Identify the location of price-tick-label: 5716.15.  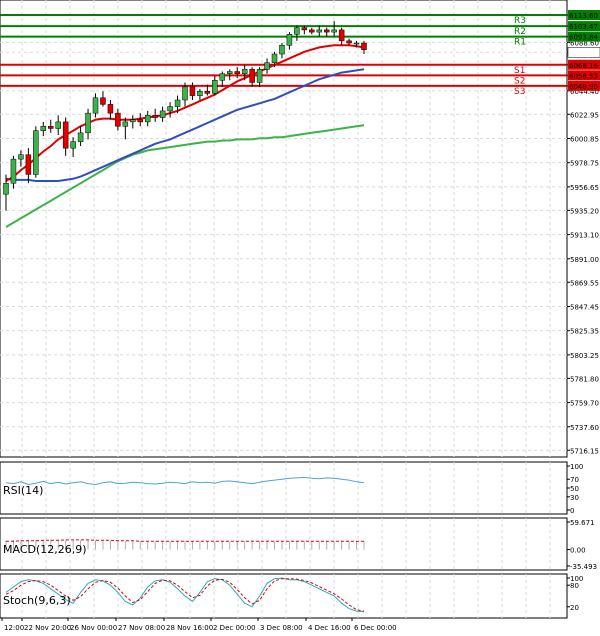
(584, 451).